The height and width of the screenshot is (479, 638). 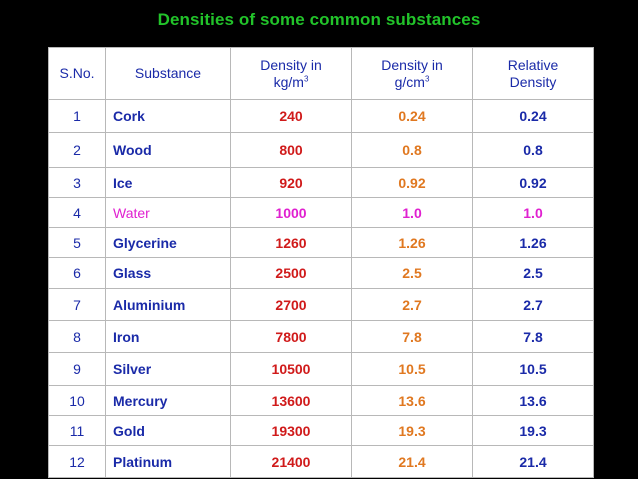 I want to click on table-row: 10 Mercury 13600 13.6 13.6, so click(x=321, y=400).